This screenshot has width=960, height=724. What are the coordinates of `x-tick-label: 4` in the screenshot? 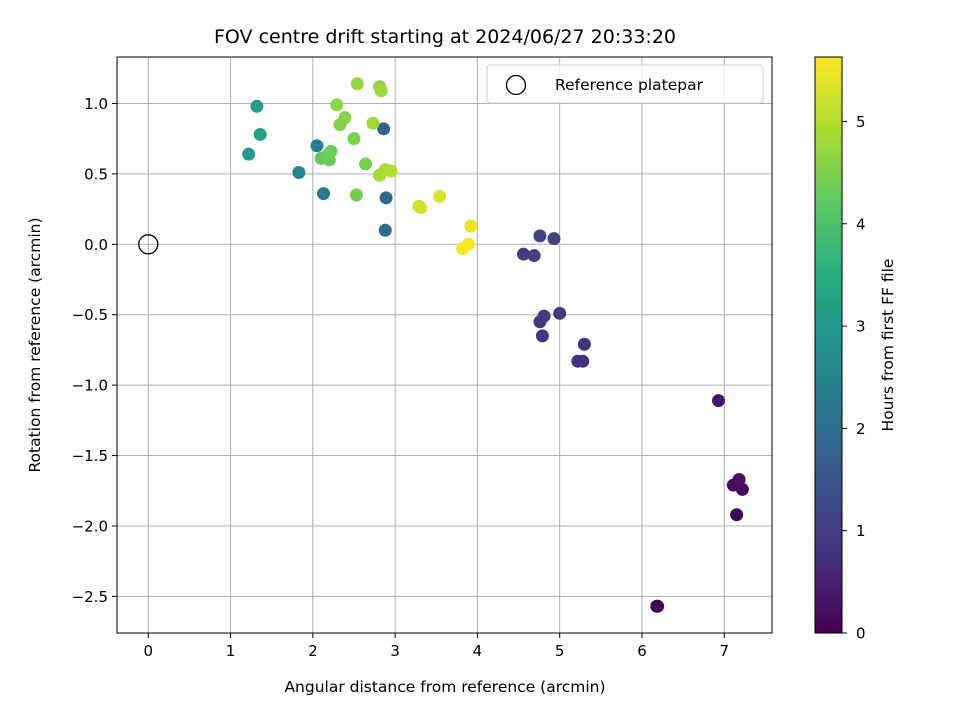 It's located at (478, 651).